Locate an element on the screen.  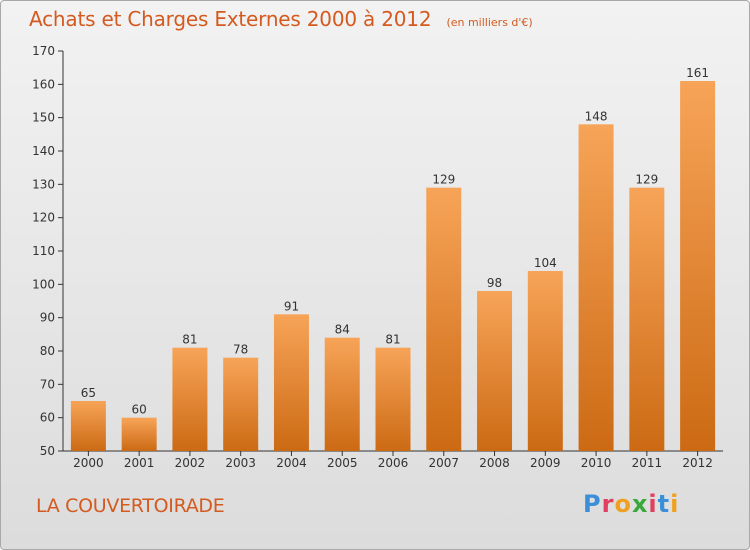
bar-2009 is located at coordinates (545, 361).